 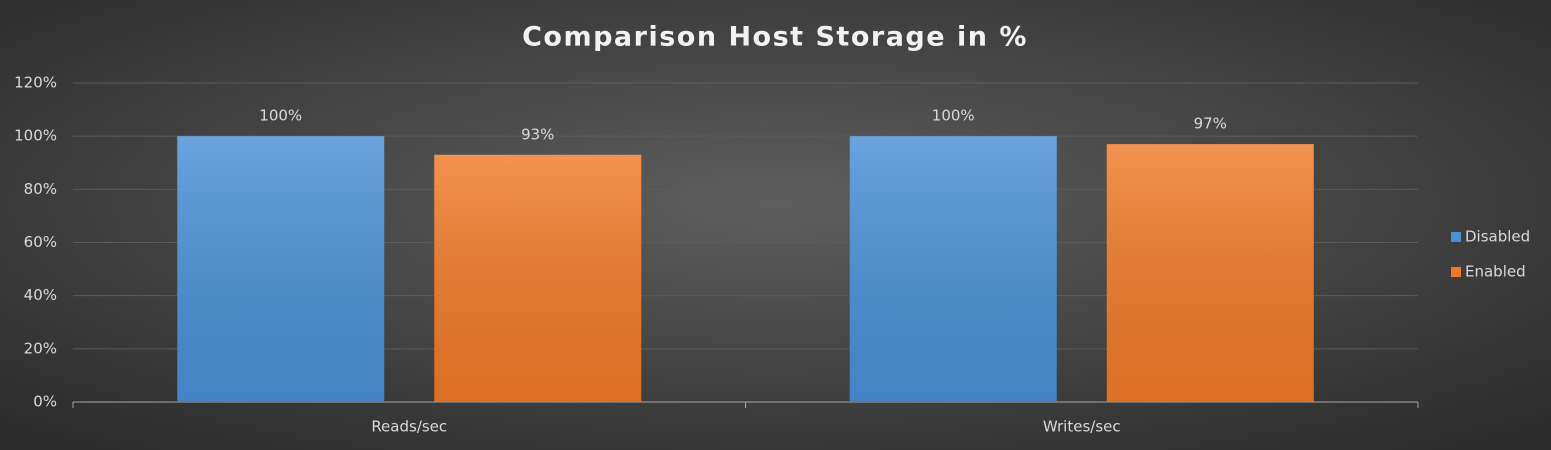 I want to click on y-tick-label: 60%, so click(x=40, y=242).